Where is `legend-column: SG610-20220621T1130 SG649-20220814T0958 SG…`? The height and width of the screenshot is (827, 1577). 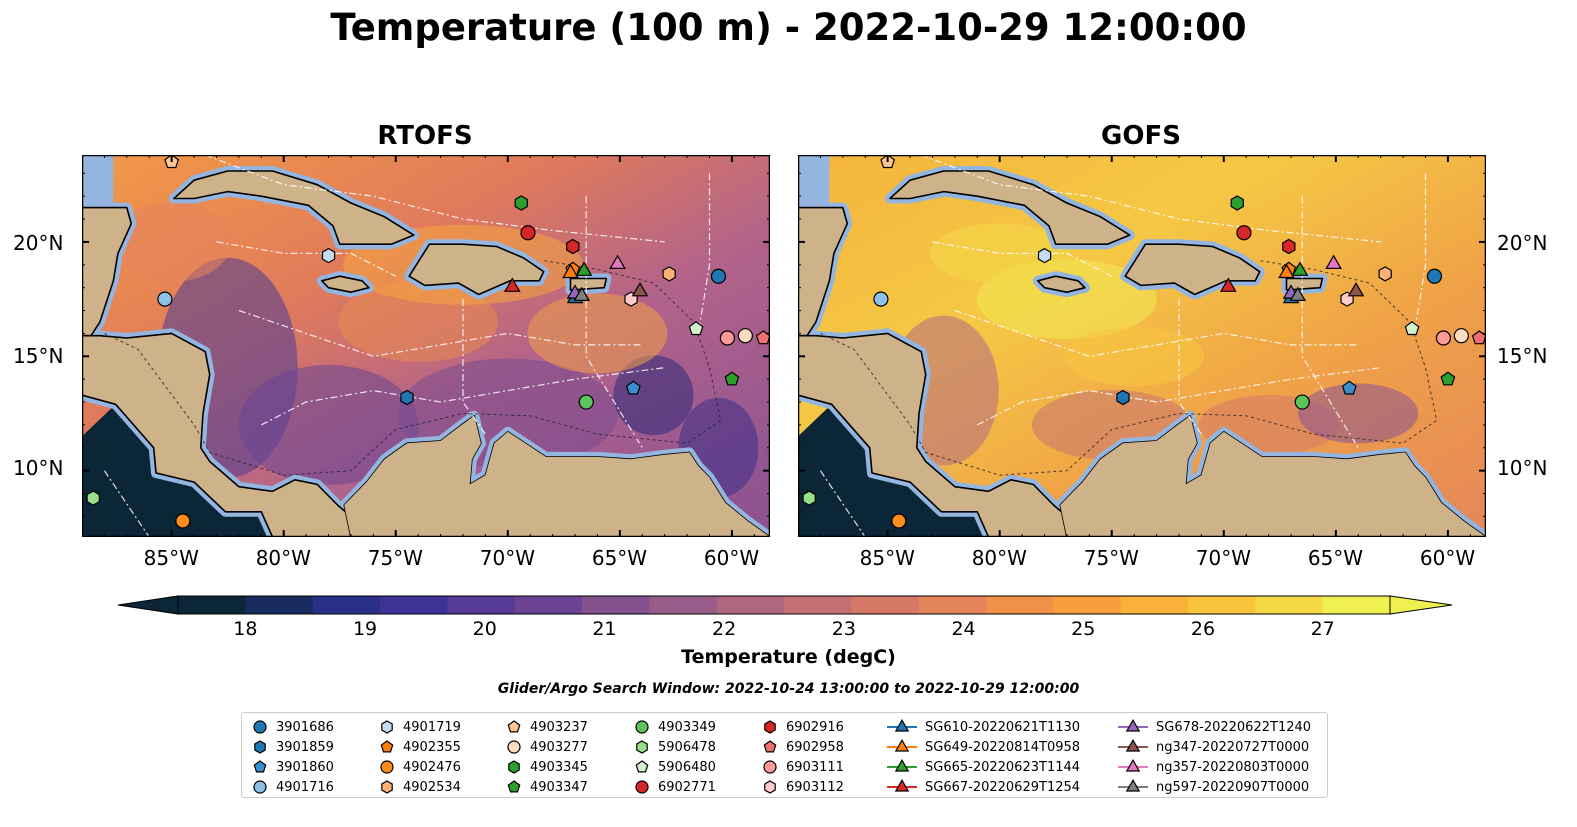 legend-column: SG610-20220621T1130 SG649-20220814T0958 SG… is located at coordinates (983, 757).